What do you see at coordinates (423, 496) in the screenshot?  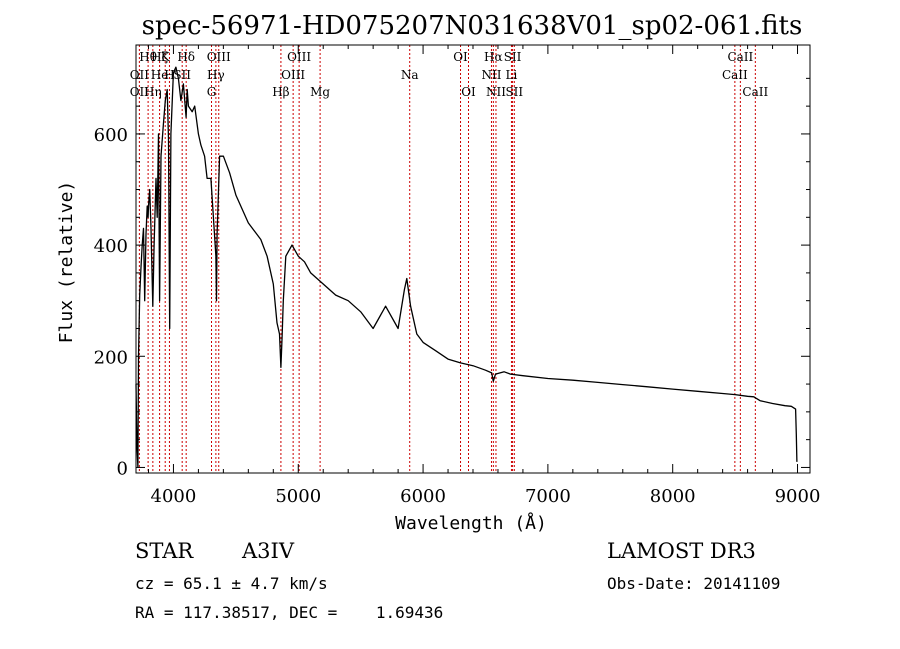 I see `x-tick-label: 6000` at bounding box center [423, 496].